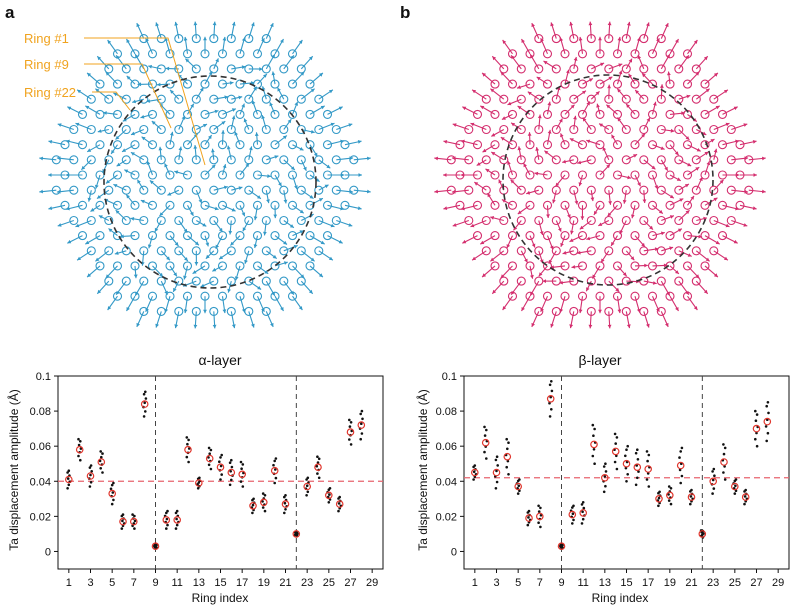 This screenshot has width=793, height=614. What do you see at coordinates (540, 583) in the screenshot?
I see `x-tick-label: 7` at bounding box center [540, 583].